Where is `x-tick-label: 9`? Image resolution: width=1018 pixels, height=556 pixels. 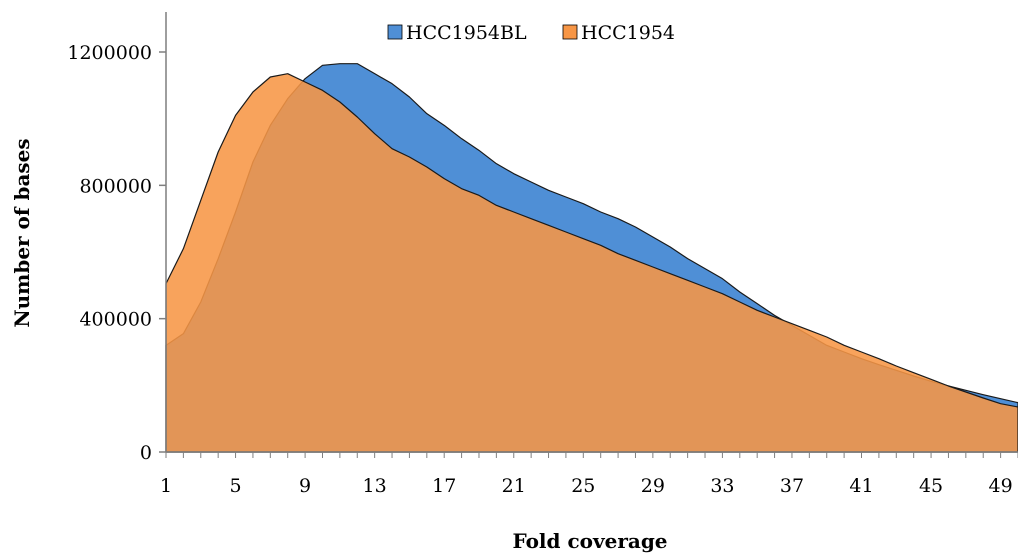 x-tick-label: 9 is located at coordinates (305, 486).